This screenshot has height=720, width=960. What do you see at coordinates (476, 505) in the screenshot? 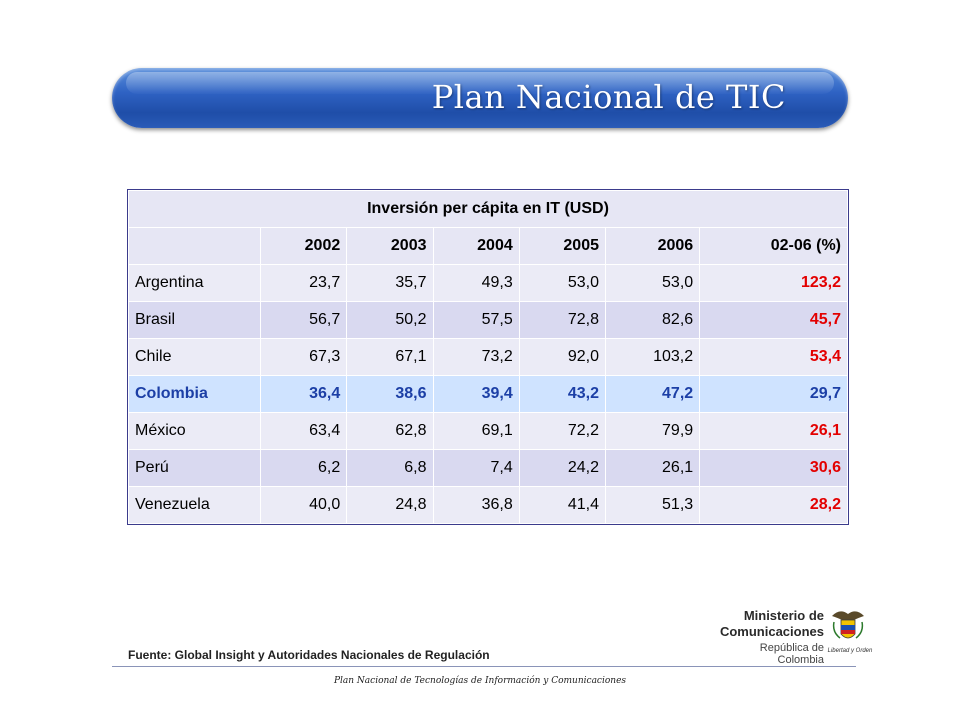
I see `value-2004: 36,8` at bounding box center [476, 505].